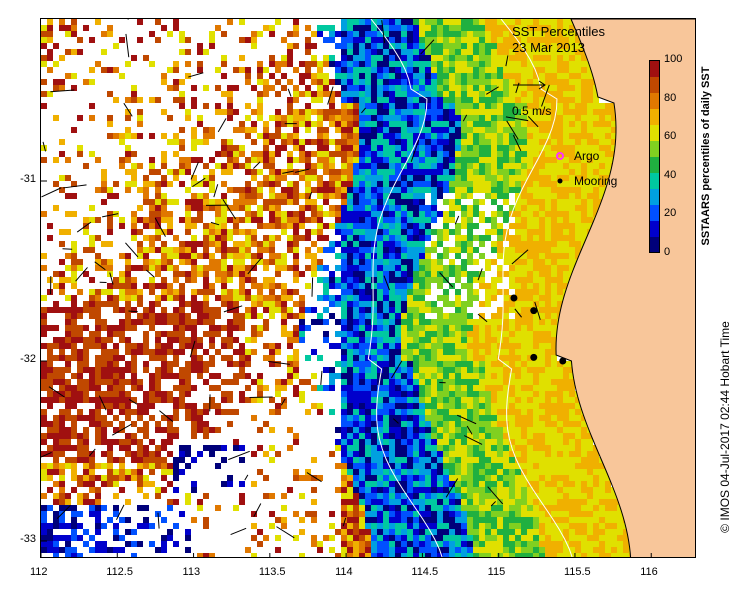 The height and width of the screenshot is (592, 739). Describe the element at coordinates (667, 252) in the screenshot. I see `colorbar-tick-label: 0` at that location.